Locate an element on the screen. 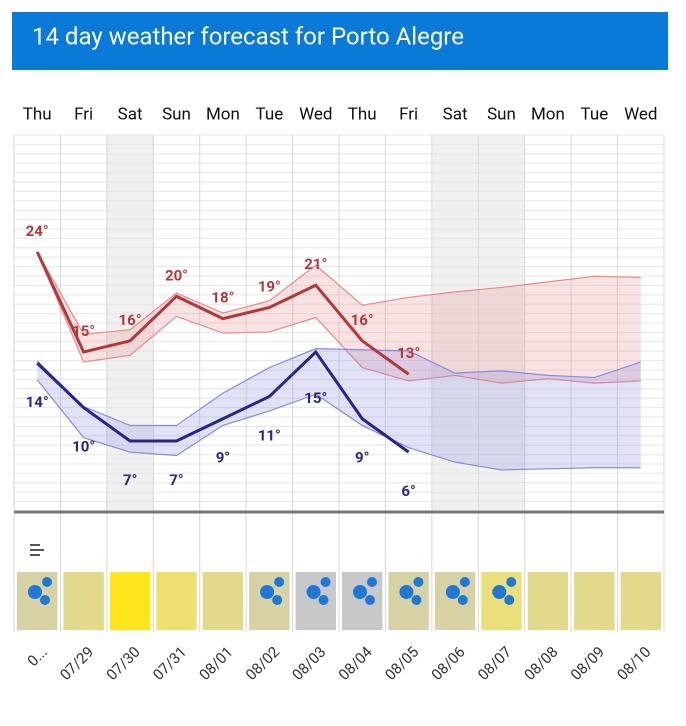 The image size is (686, 726). temperature-label: 11° is located at coordinates (269, 435).